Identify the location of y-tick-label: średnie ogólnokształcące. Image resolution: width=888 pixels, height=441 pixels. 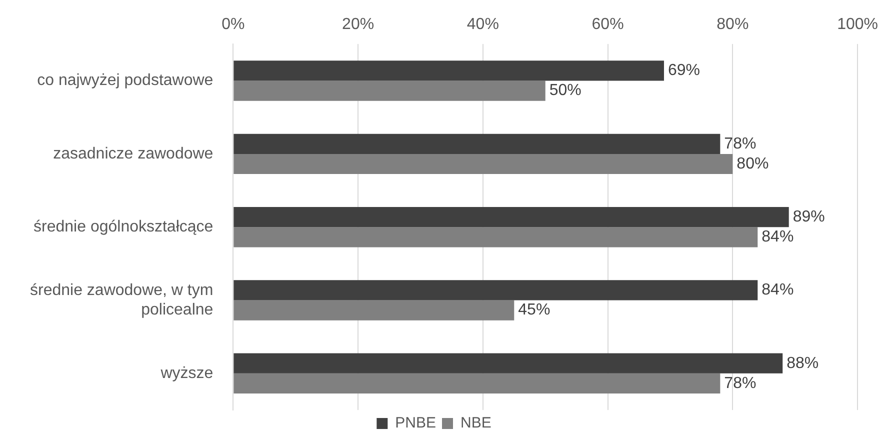
(124, 227).